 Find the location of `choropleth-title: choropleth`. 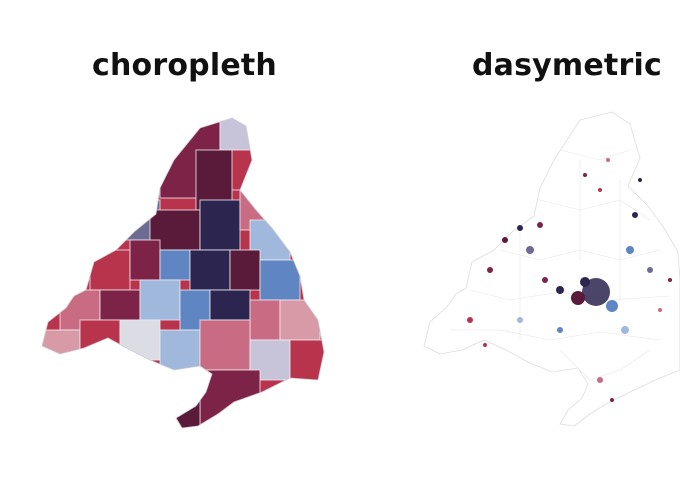

choropleth-title: choropleth is located at coordinates (184, 65).